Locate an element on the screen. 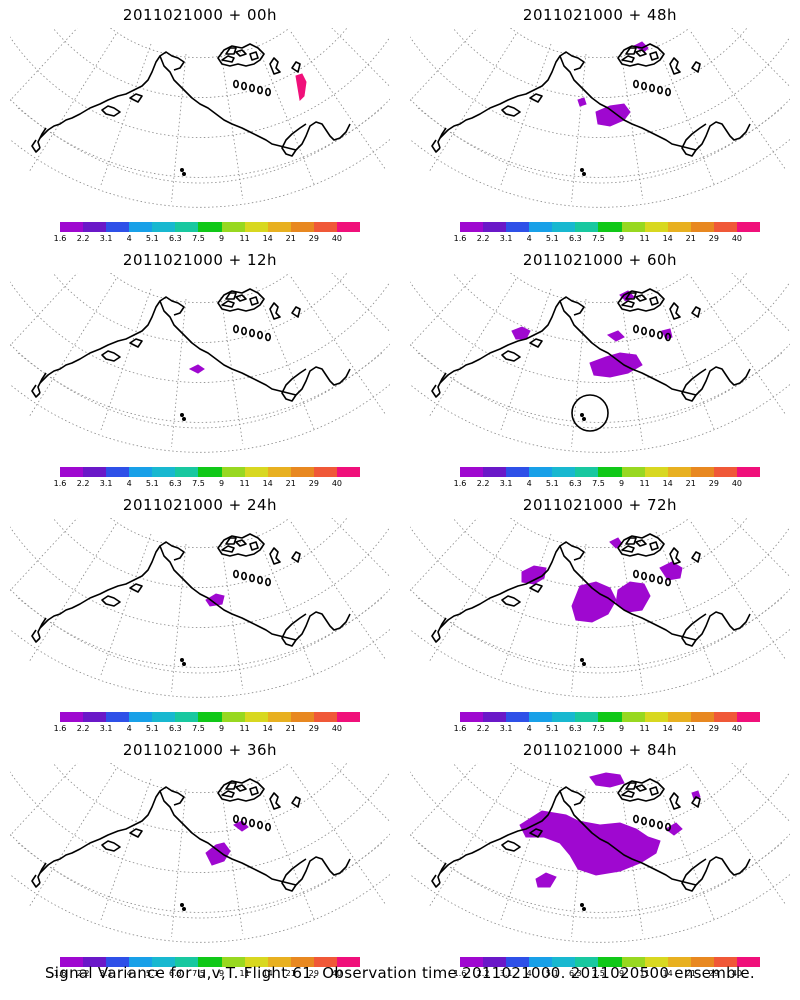 This screenshot has height=1000, width=800. lat-lon-grid is located at coordinates (200, 608).